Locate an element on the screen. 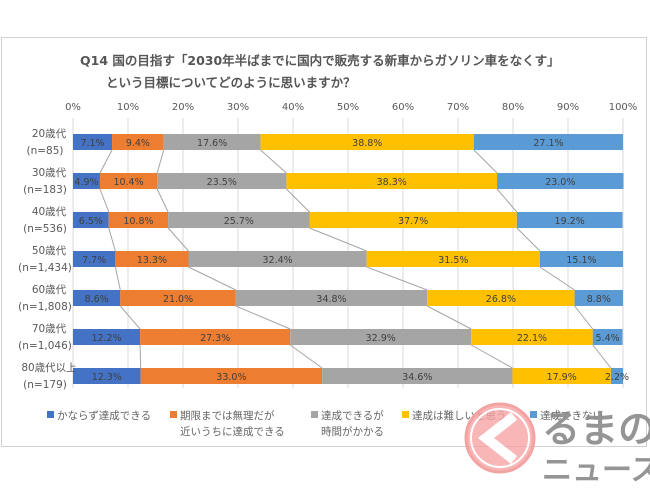  data-label: 12.2% is located at coordinates (106, 338).